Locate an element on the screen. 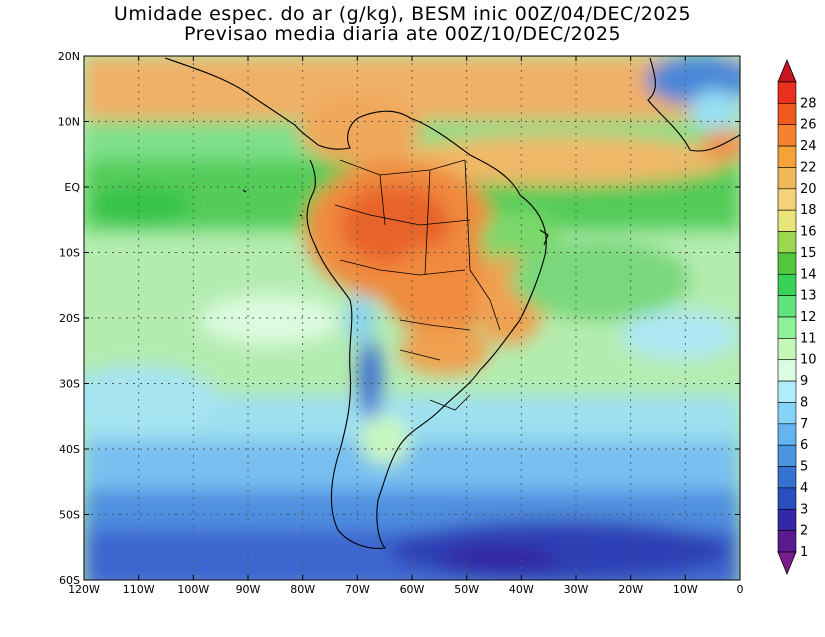 This screenshot has width=825, height=637. colorbar: 28 26 24 22 20 18 16 15 14 13 12 11 10 9 8 7 6 5 4 3 2 1 is located at coordinates (797, 317).